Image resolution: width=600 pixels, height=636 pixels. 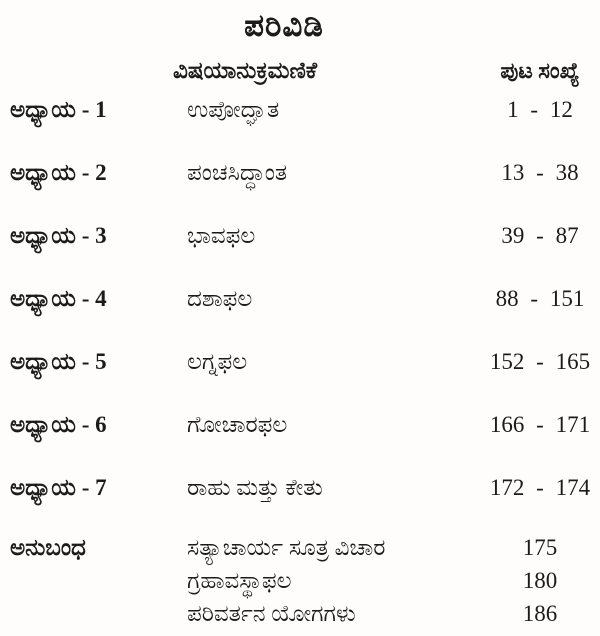 What do you see at coordinates (540, 172) in the screenshot?
I see `page-range: 13 - 38` at bounding box center [540, 172].